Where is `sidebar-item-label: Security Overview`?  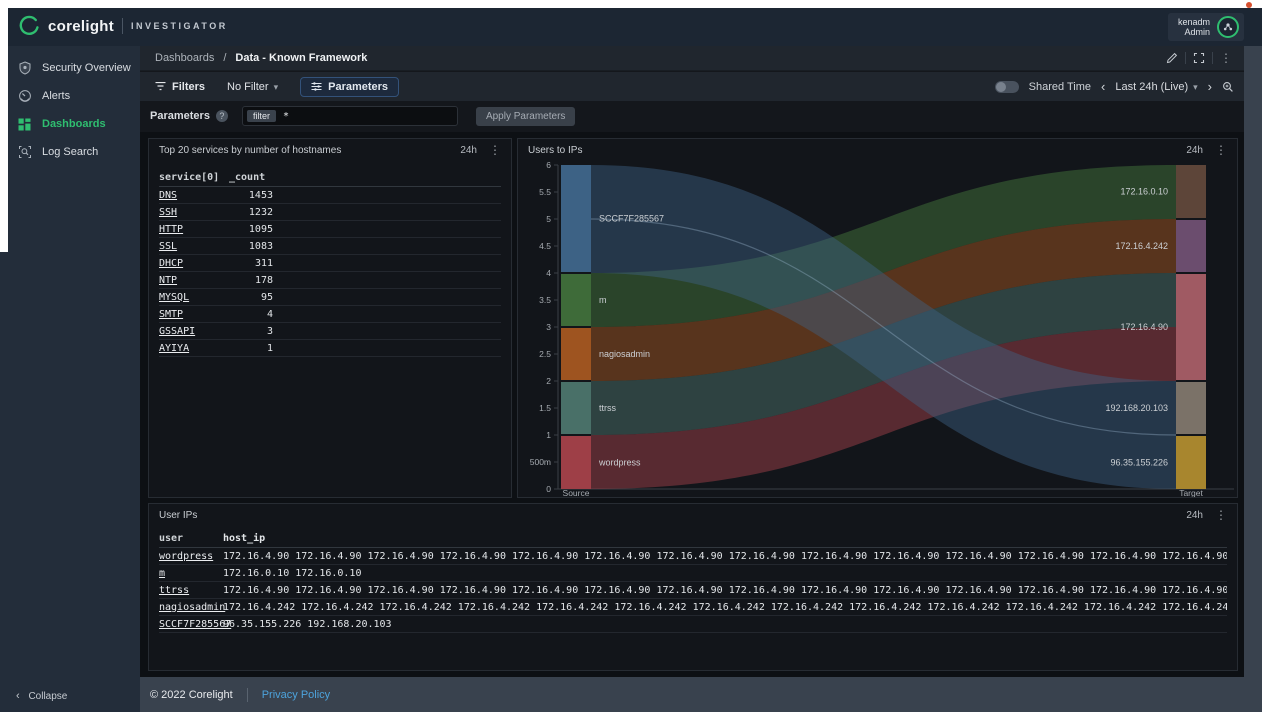 sidebar-item-label: Security Overview is located at coordinates (86, 68).